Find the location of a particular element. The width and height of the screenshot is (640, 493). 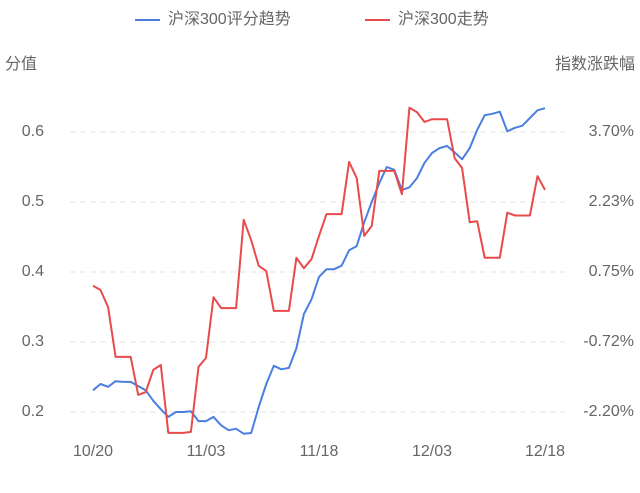

x-tick-label: 11/18 is located at coordinates (319, 451).